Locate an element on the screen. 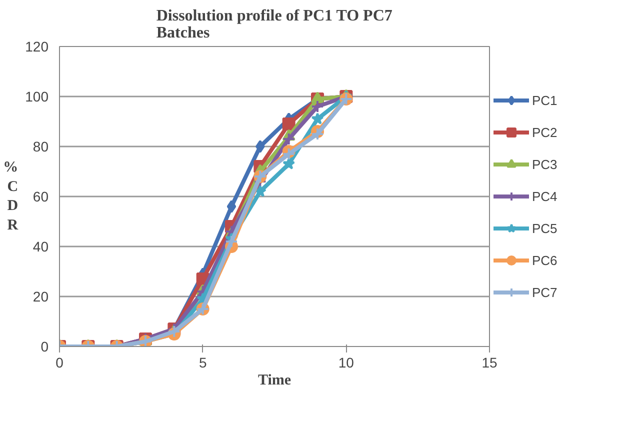 The height and width of the screenshot is (428, 639). legend-label: PC2 is located at coordinates (545, 132).